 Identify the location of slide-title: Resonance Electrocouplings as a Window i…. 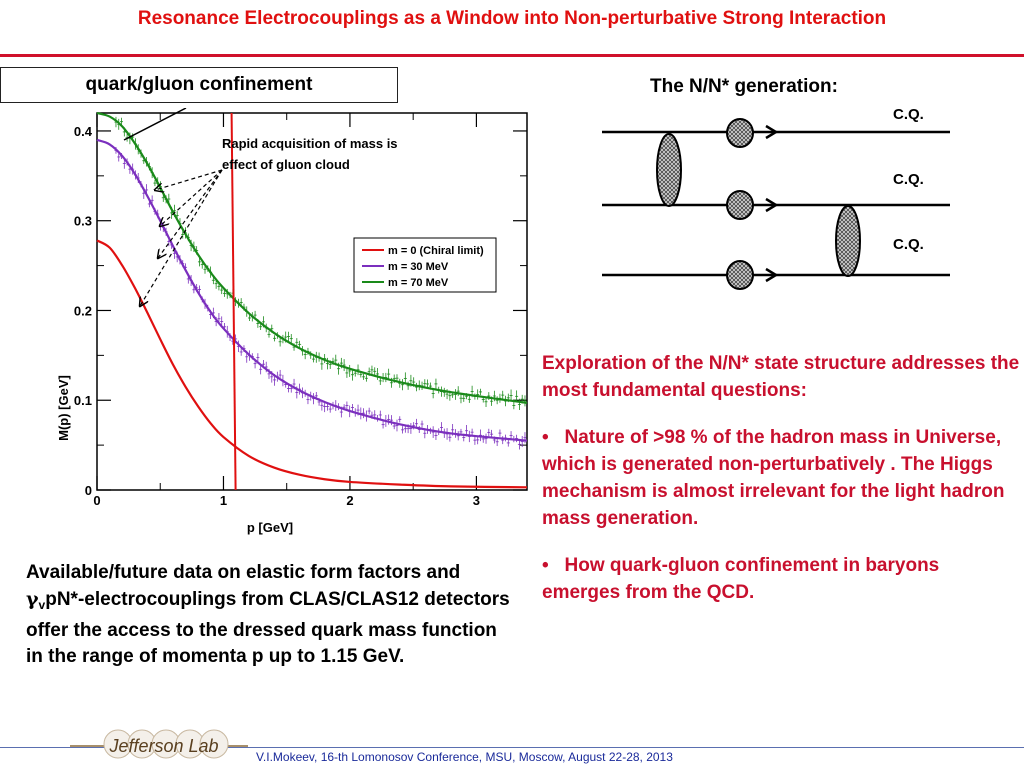
(512, 18).